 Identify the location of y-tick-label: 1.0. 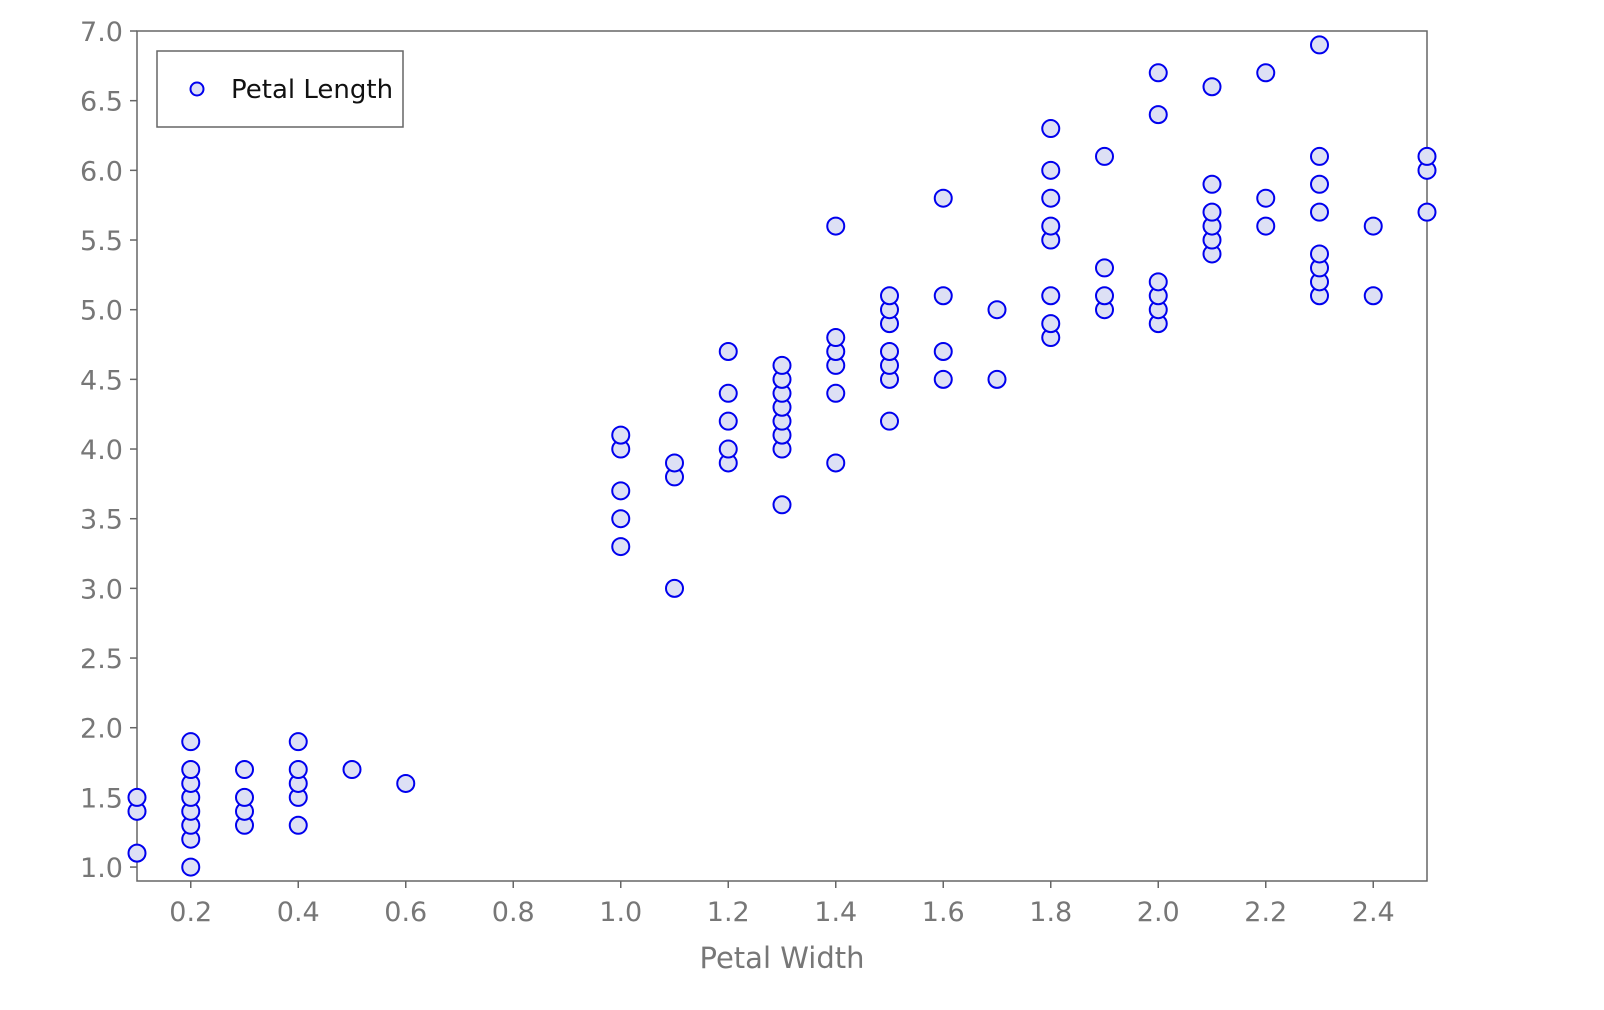
(101, 868).